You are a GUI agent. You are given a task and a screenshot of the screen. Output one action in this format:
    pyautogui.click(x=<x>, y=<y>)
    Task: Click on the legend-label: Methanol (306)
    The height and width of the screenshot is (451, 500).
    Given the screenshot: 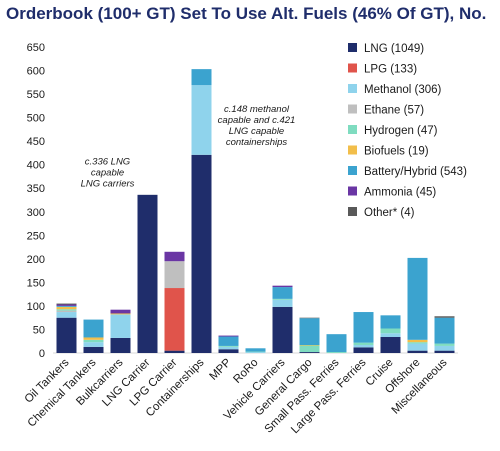 What is the action you would take?
    pyautogui.click(x=403, y=90)
    